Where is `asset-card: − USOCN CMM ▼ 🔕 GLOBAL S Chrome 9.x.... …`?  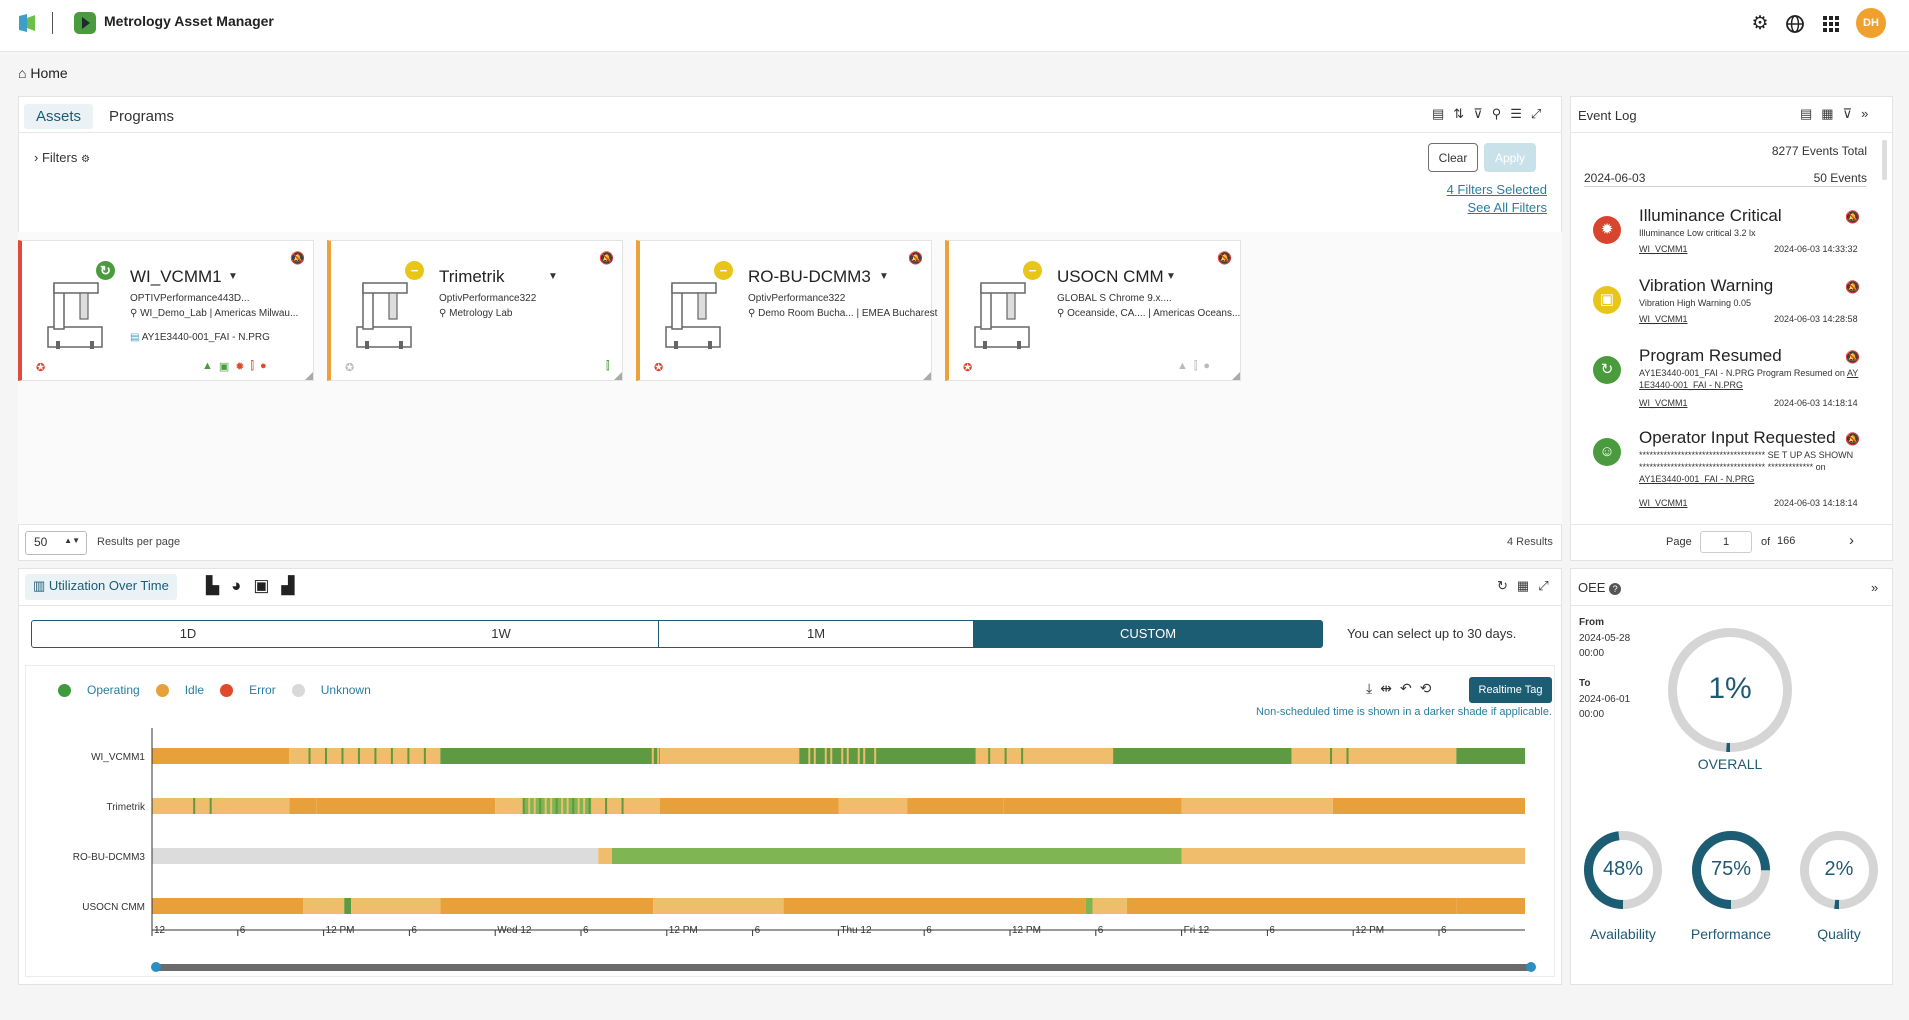
asset-card: − USOCN CMM ▼ 🔕 GLOBAL S Chrome 9.x.... … is located at coordinates (1093, 310).